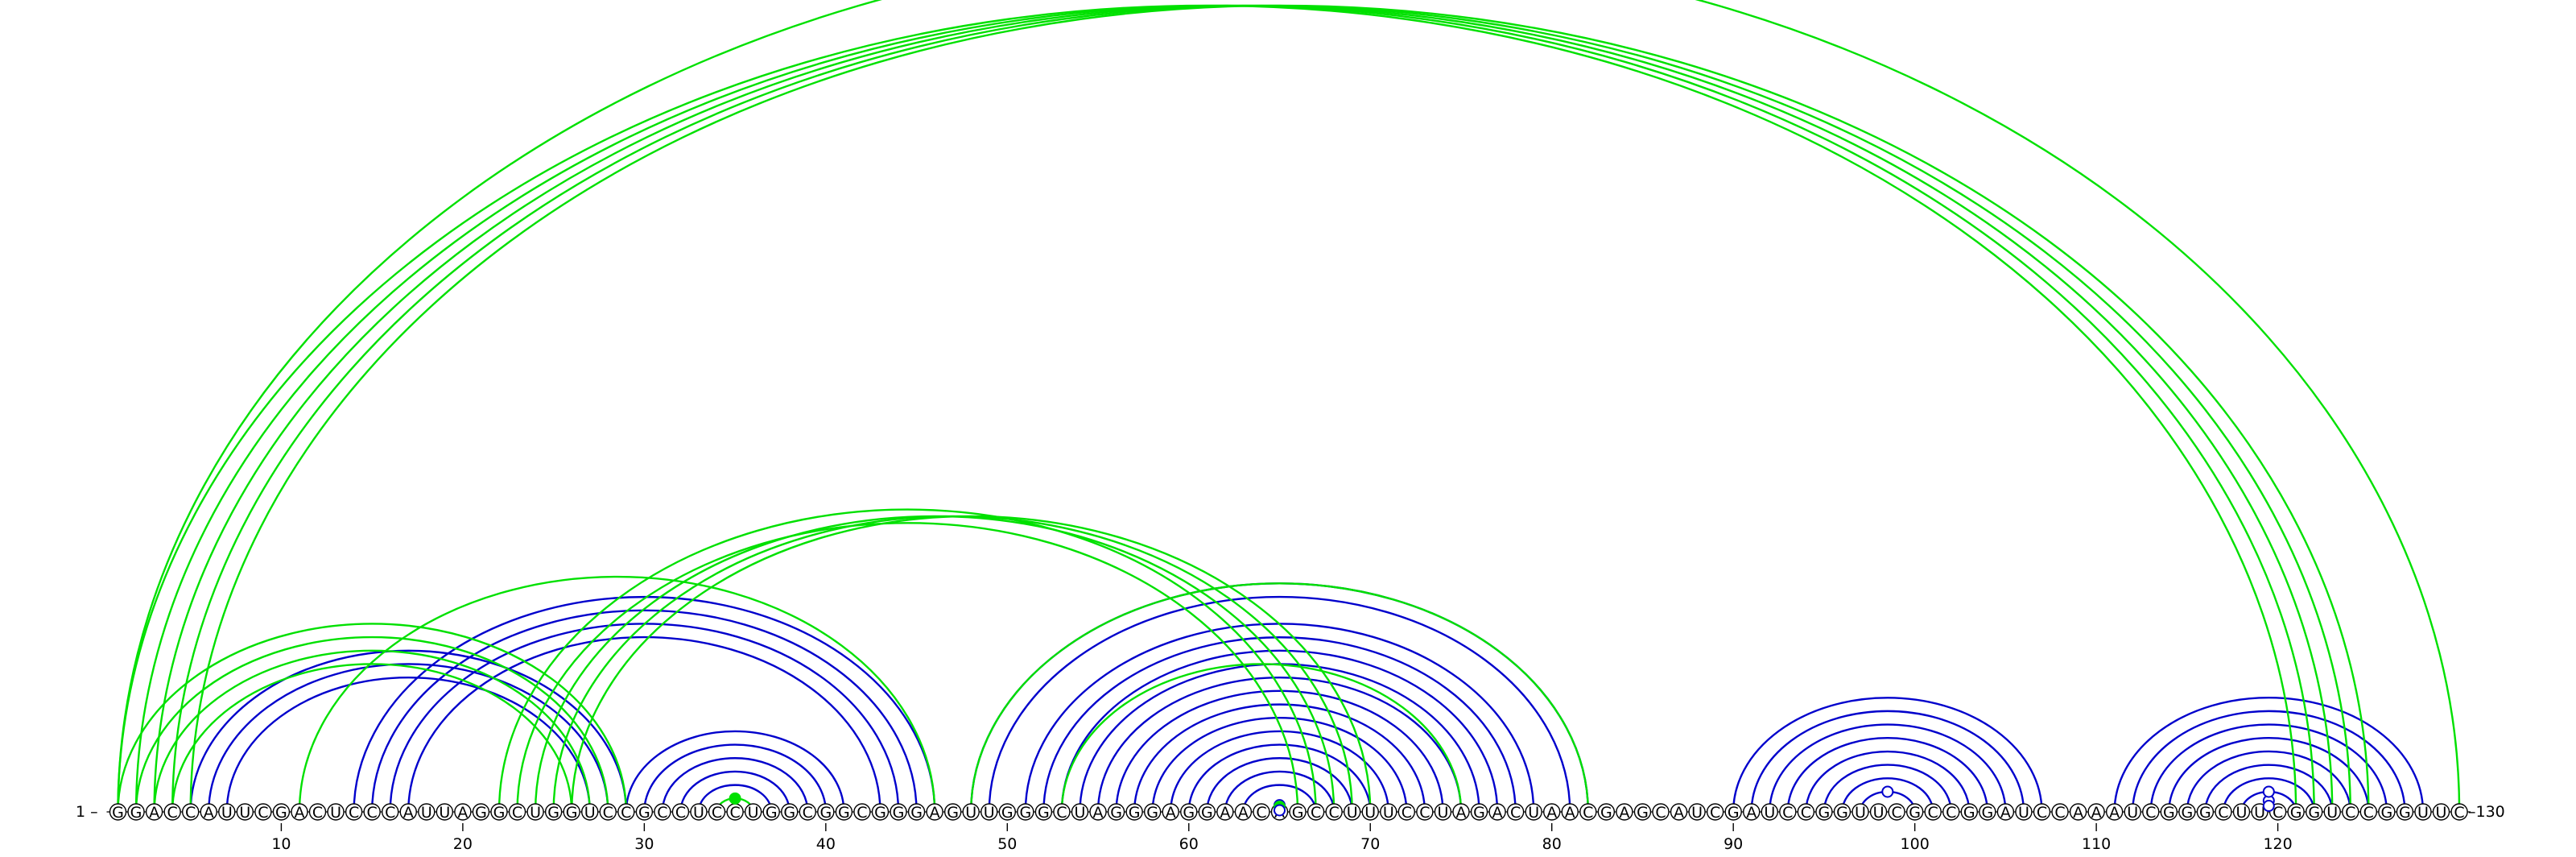 Image resolution: width=2576 pixels, height=857 pixels. I want to click on nucleotide-97: U, so click(1860, 812).